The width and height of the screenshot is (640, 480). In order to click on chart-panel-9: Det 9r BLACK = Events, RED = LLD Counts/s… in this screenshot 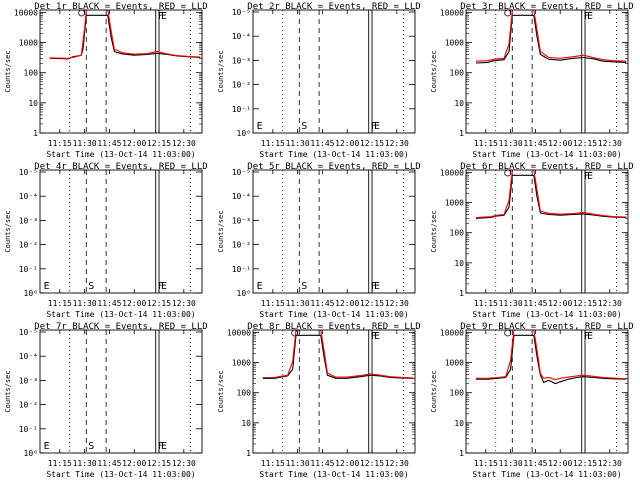, I will do `click(532, 400)`.